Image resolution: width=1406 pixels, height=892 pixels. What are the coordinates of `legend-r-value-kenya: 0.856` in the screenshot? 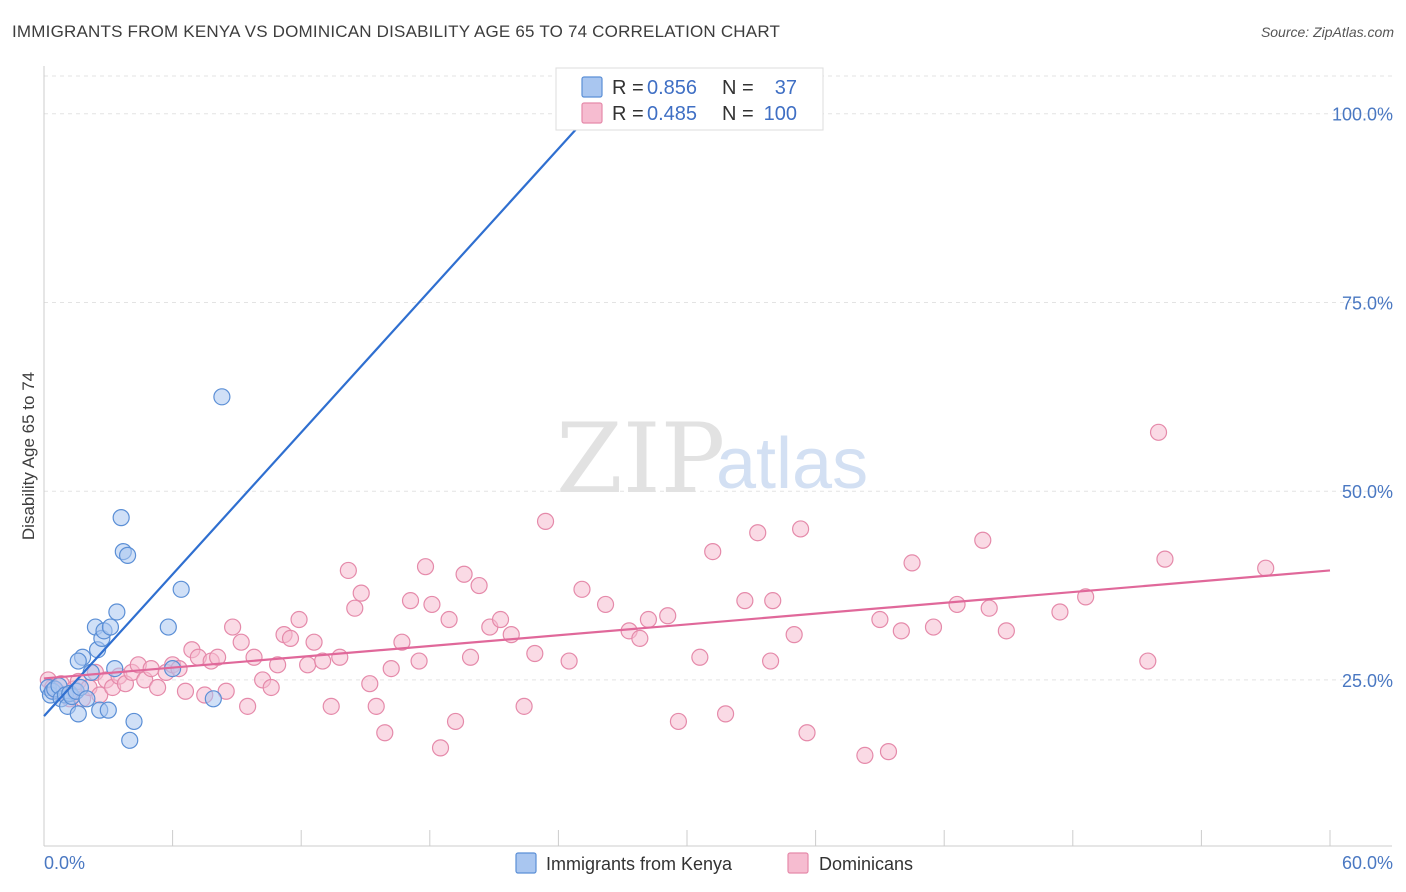 It's located at (672, 88).